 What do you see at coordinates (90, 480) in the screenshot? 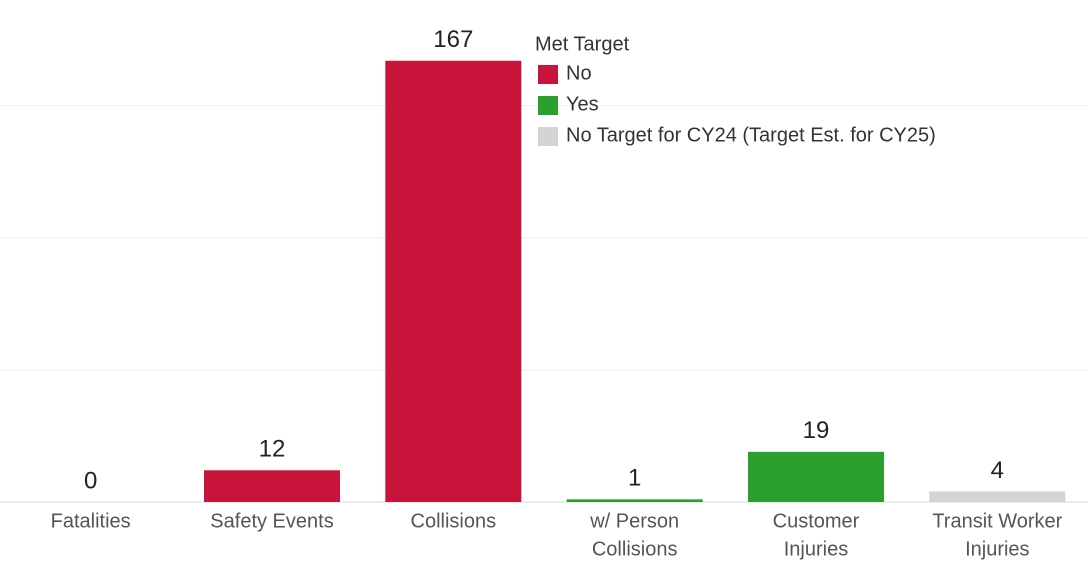
I see `value-label: 0` at bounding box center [90, 480].